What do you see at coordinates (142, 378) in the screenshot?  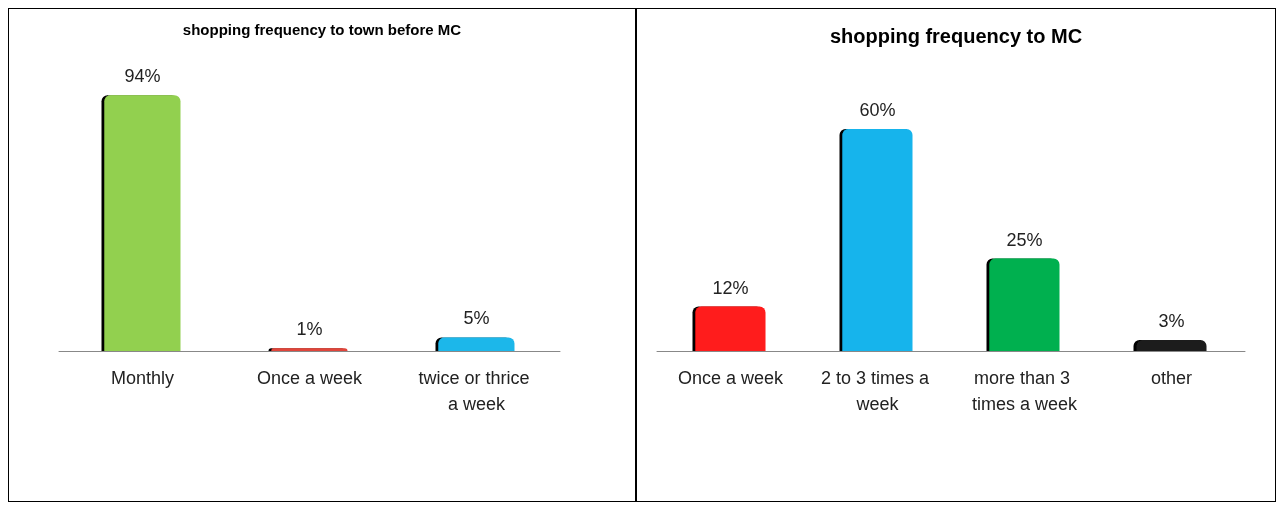 I see `x-tick-label: Monthly` at bounding box center [142, 378].